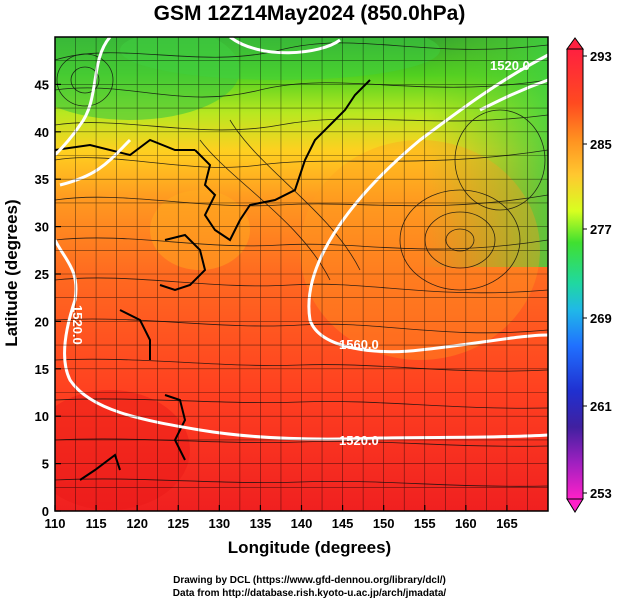  I want to click on x-tick-label: 145, so click(343, 523).